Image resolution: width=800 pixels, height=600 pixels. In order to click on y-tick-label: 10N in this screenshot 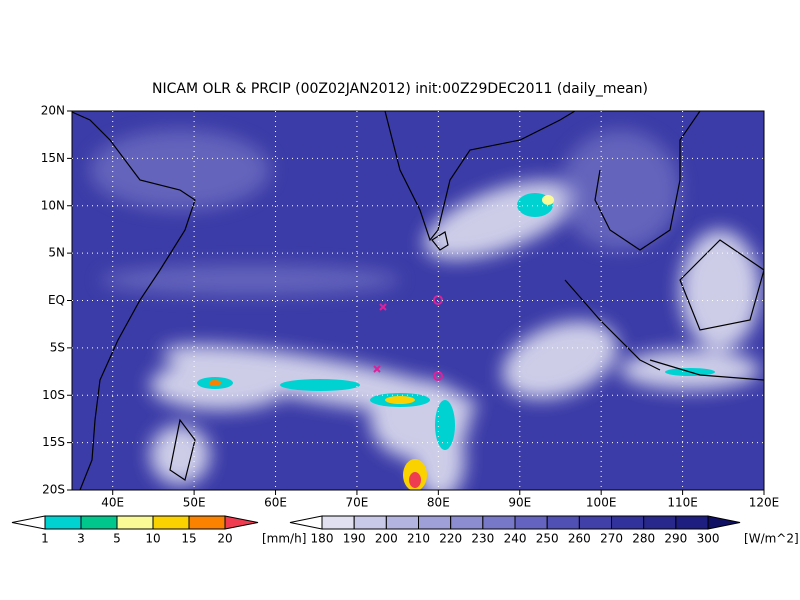, I will do `click(53, 205)`.